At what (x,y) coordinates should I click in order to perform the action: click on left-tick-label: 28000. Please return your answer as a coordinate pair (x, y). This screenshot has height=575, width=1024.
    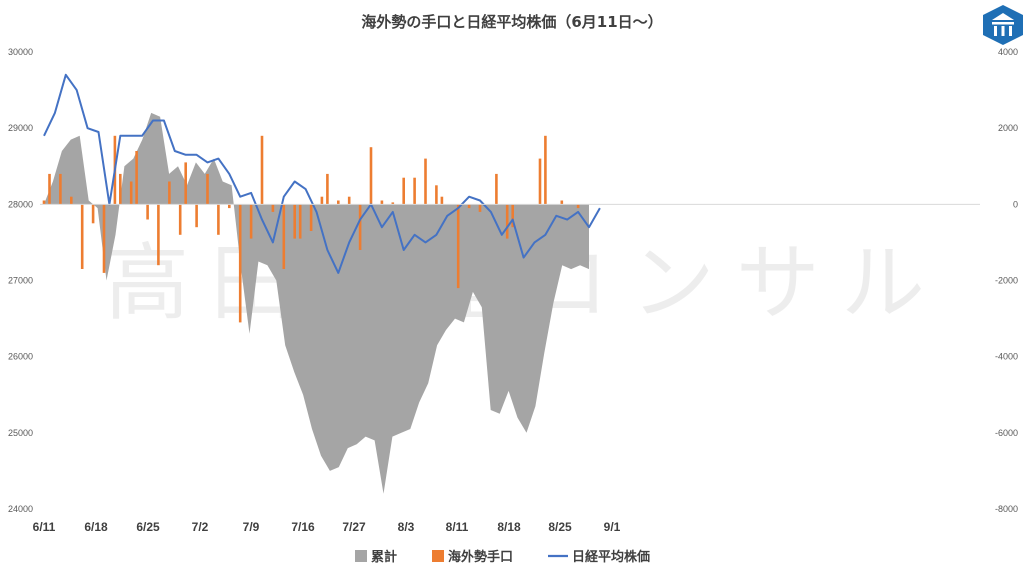
    Looking at the image, I should click on (20, 204).